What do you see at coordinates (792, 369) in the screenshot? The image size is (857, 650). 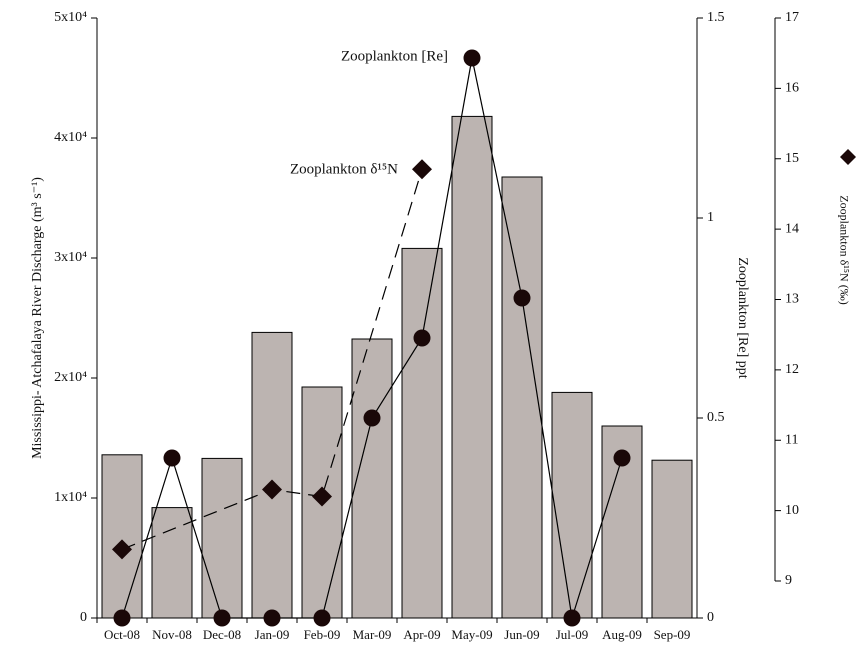 I see `y3-tick-label: 12` at bounding box center [792, 369].